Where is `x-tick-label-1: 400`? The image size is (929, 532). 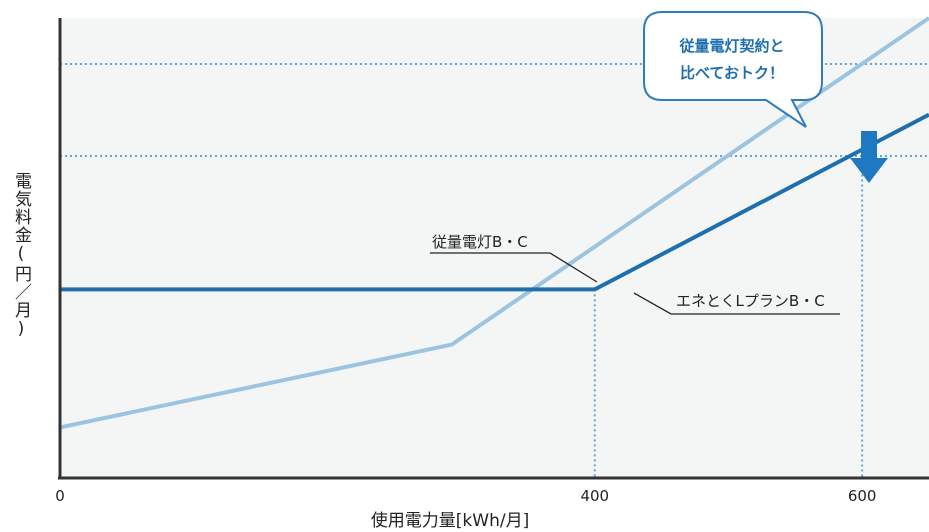
x-tick-label-1: 400 is located at coordinates (594, 496).